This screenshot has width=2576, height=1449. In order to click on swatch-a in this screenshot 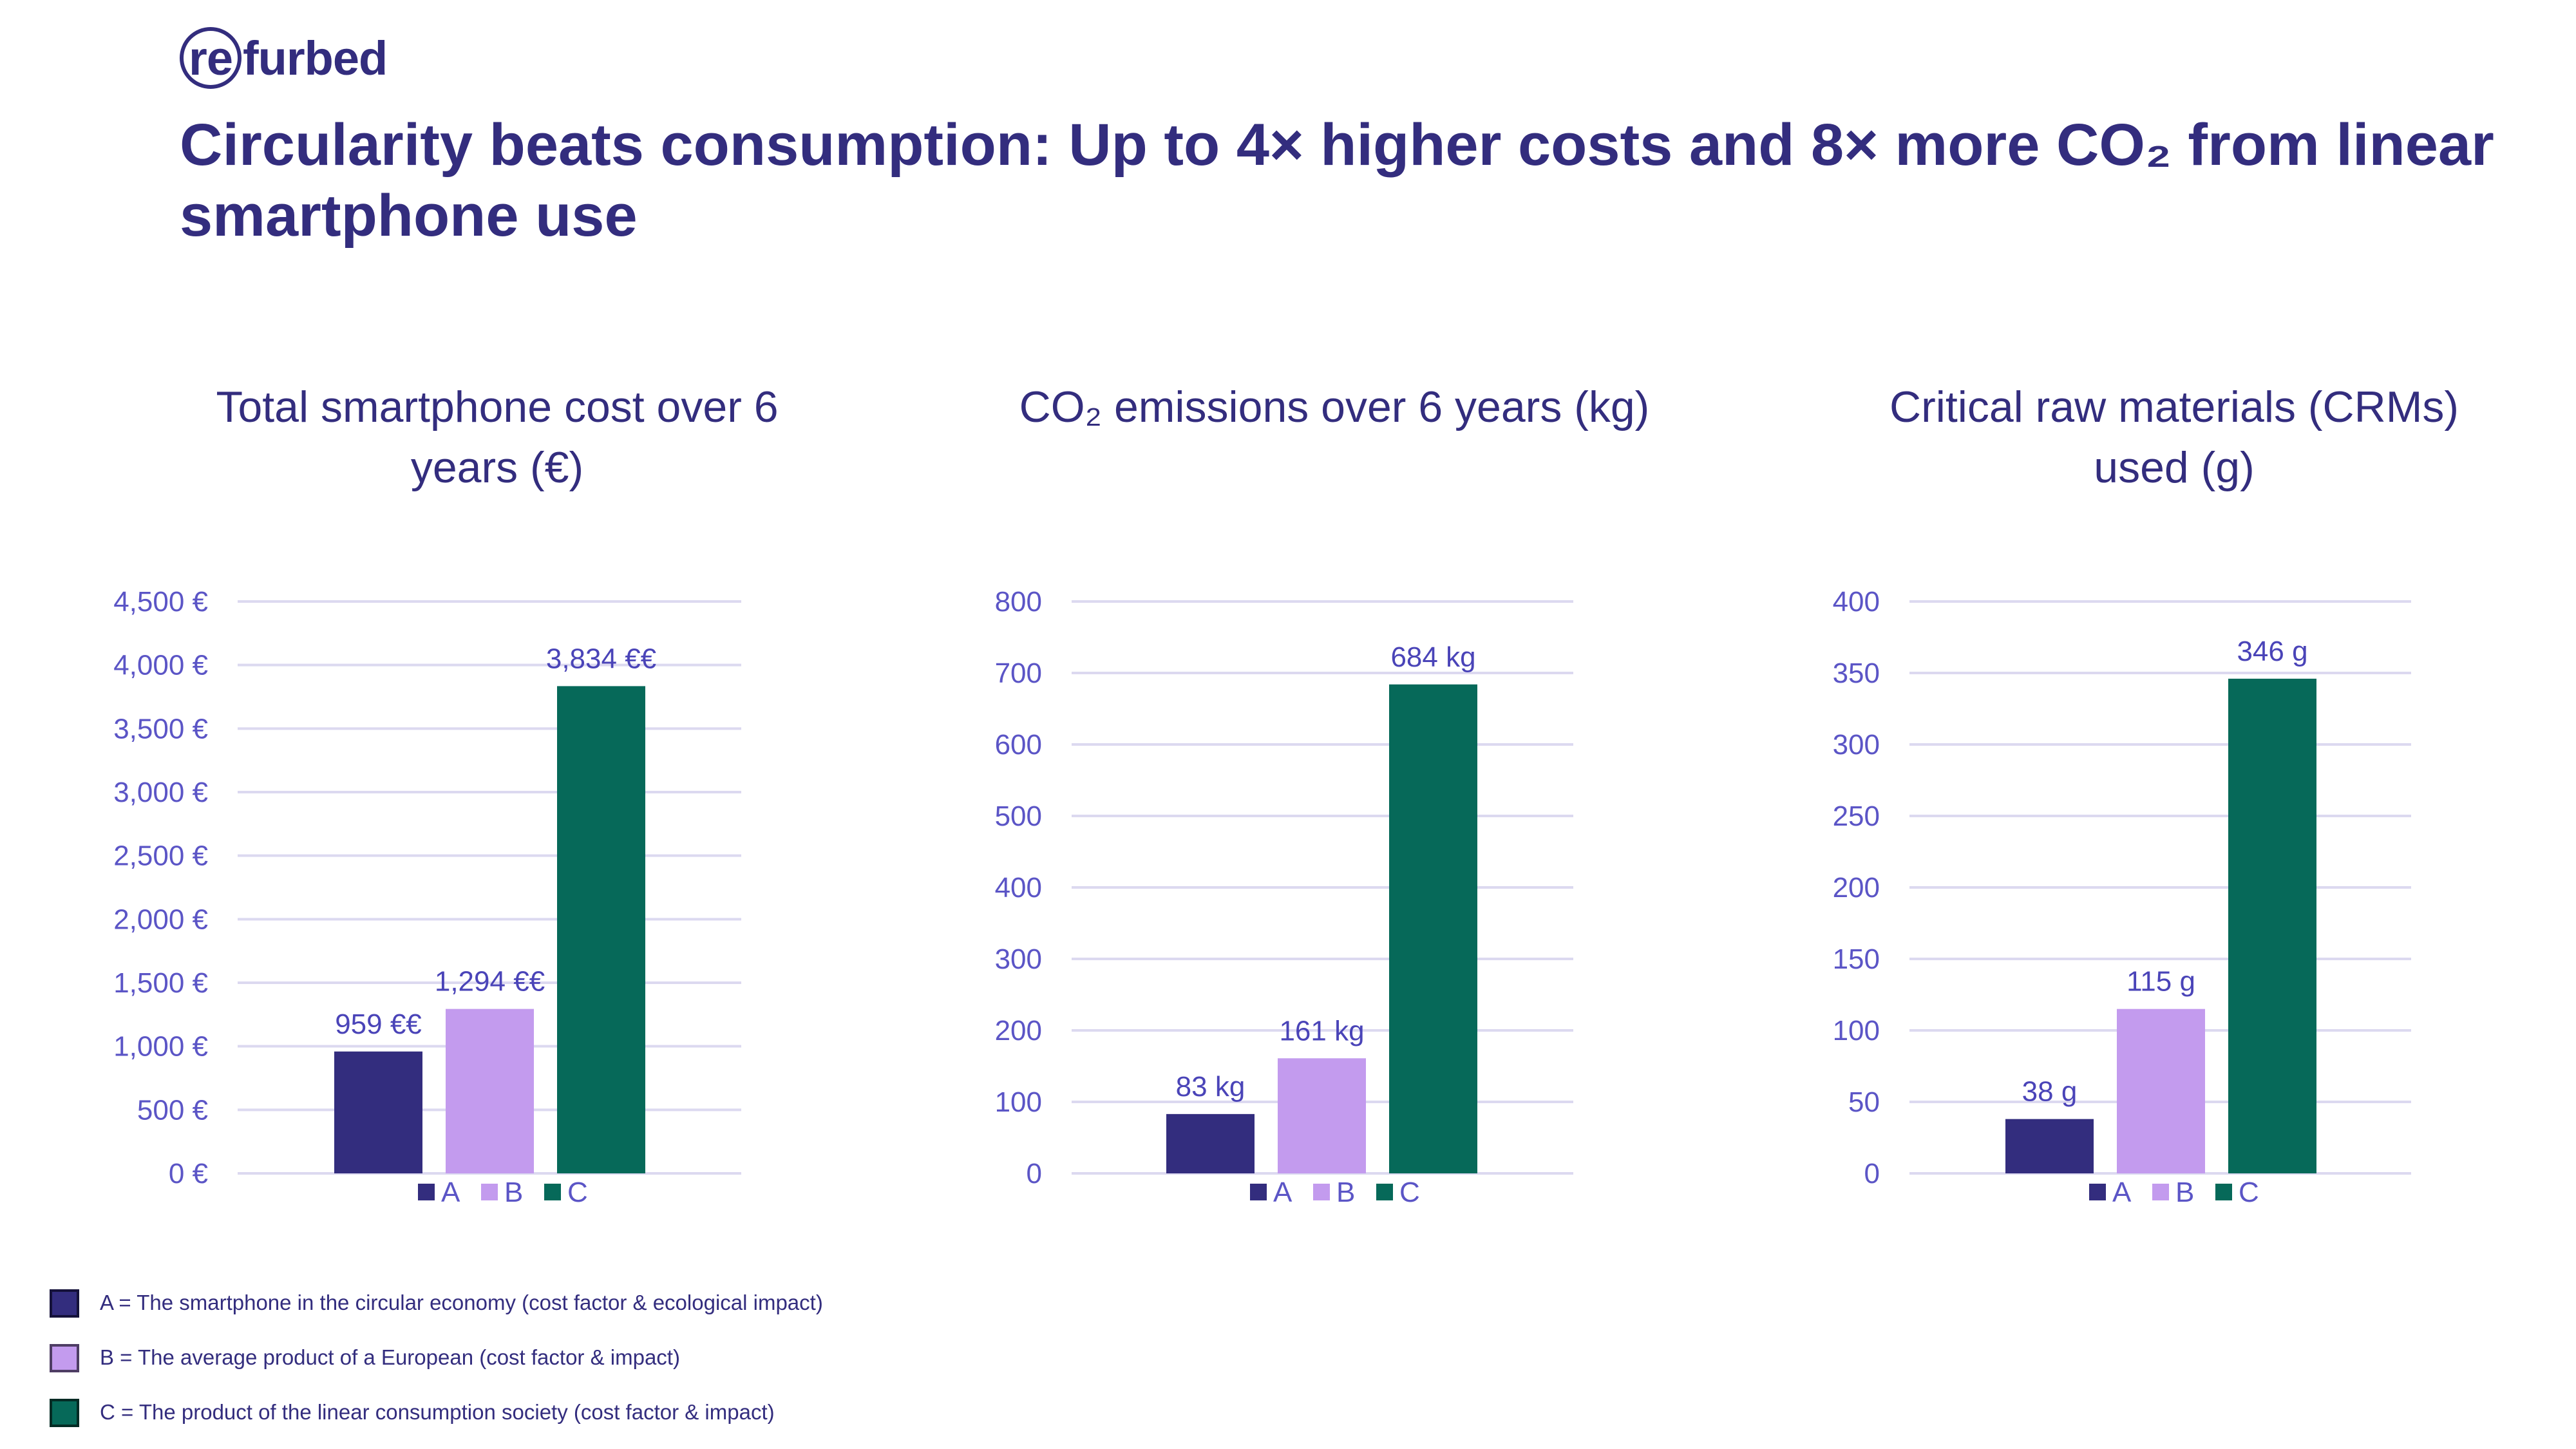, I will do `click(64, 1303)`.